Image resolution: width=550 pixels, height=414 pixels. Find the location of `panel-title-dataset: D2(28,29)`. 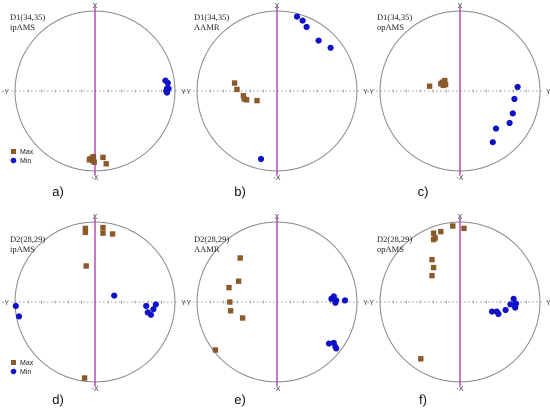

panel-title-dataset: D2(28,29) is located at coordinates (211, 239).